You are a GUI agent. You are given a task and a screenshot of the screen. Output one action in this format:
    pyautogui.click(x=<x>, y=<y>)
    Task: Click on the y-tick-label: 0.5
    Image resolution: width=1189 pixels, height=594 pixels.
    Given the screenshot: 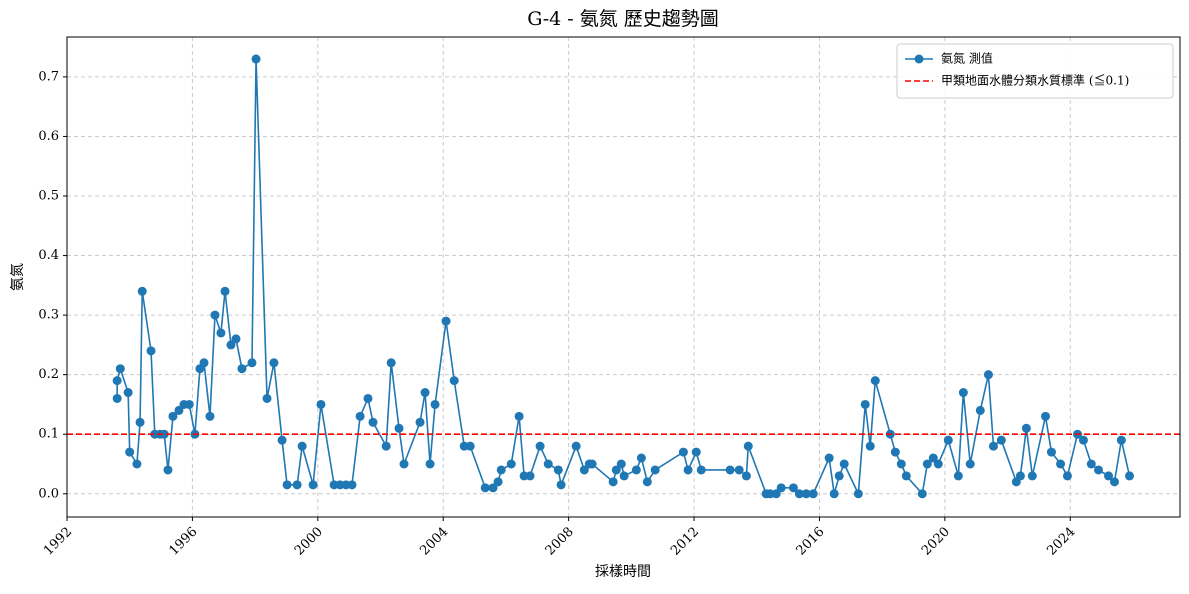 What is the action you would take?
    pyautogui.click(x=48, y=196)
    